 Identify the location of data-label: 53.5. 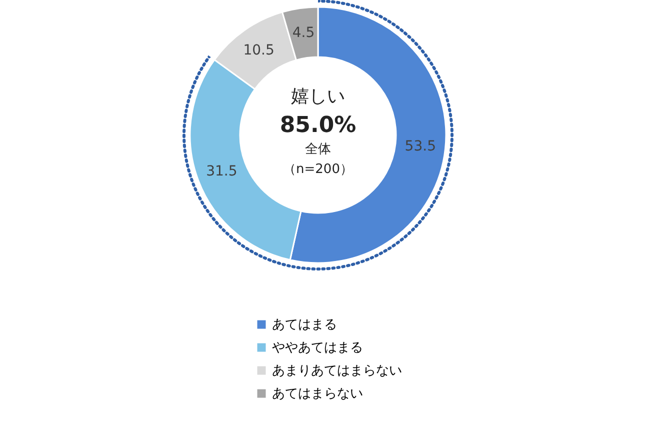
(420, 146).